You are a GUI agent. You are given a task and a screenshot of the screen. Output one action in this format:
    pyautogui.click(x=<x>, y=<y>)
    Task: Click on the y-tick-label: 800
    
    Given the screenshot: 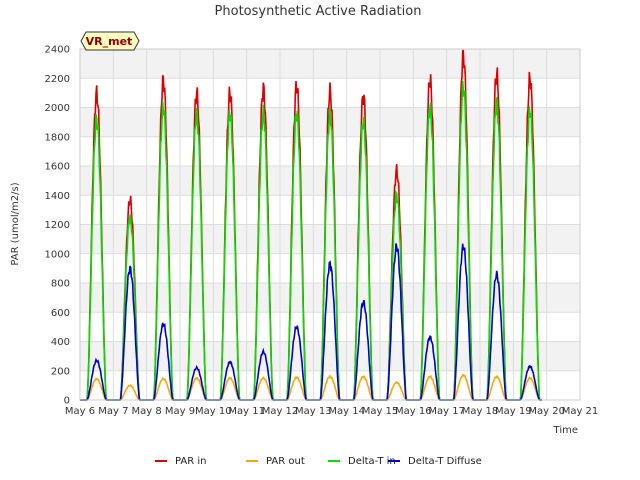 What is the action you would take?
    pyautogui.click(x=60, y=284)
    